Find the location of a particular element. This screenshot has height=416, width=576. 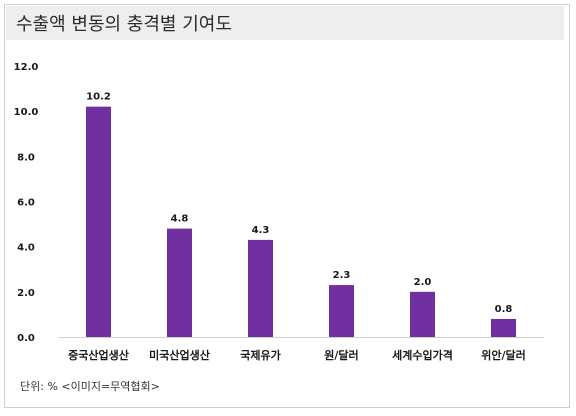

data-label: 10.2 is located at coordinates (98, 97).